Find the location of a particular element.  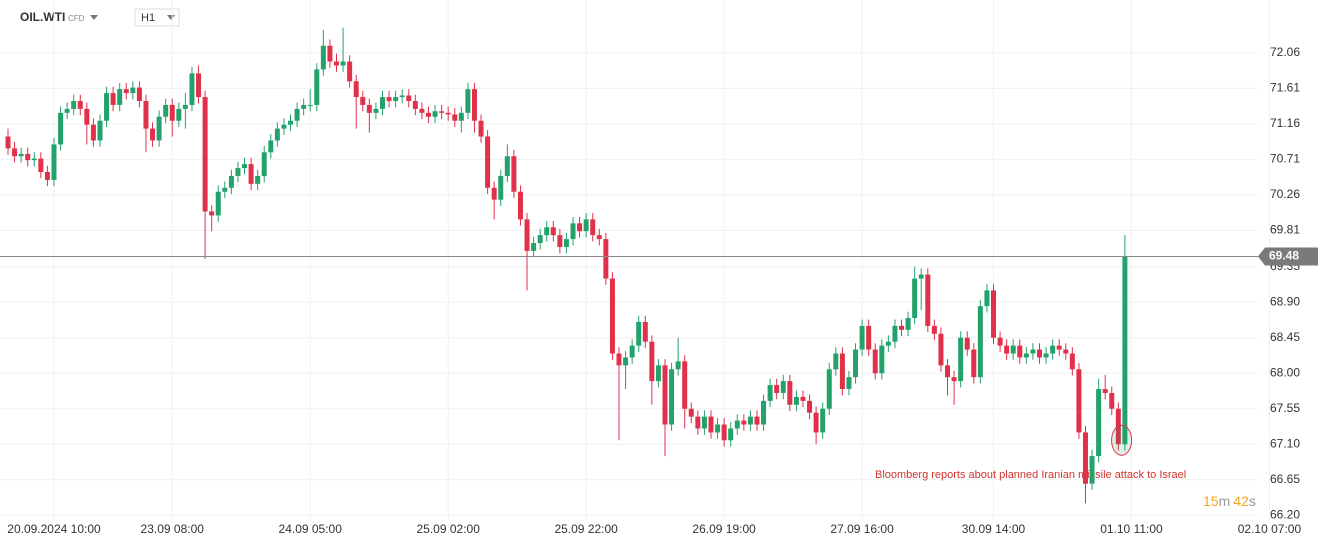

symbol-dropdown is located at coordinates (94, 17).